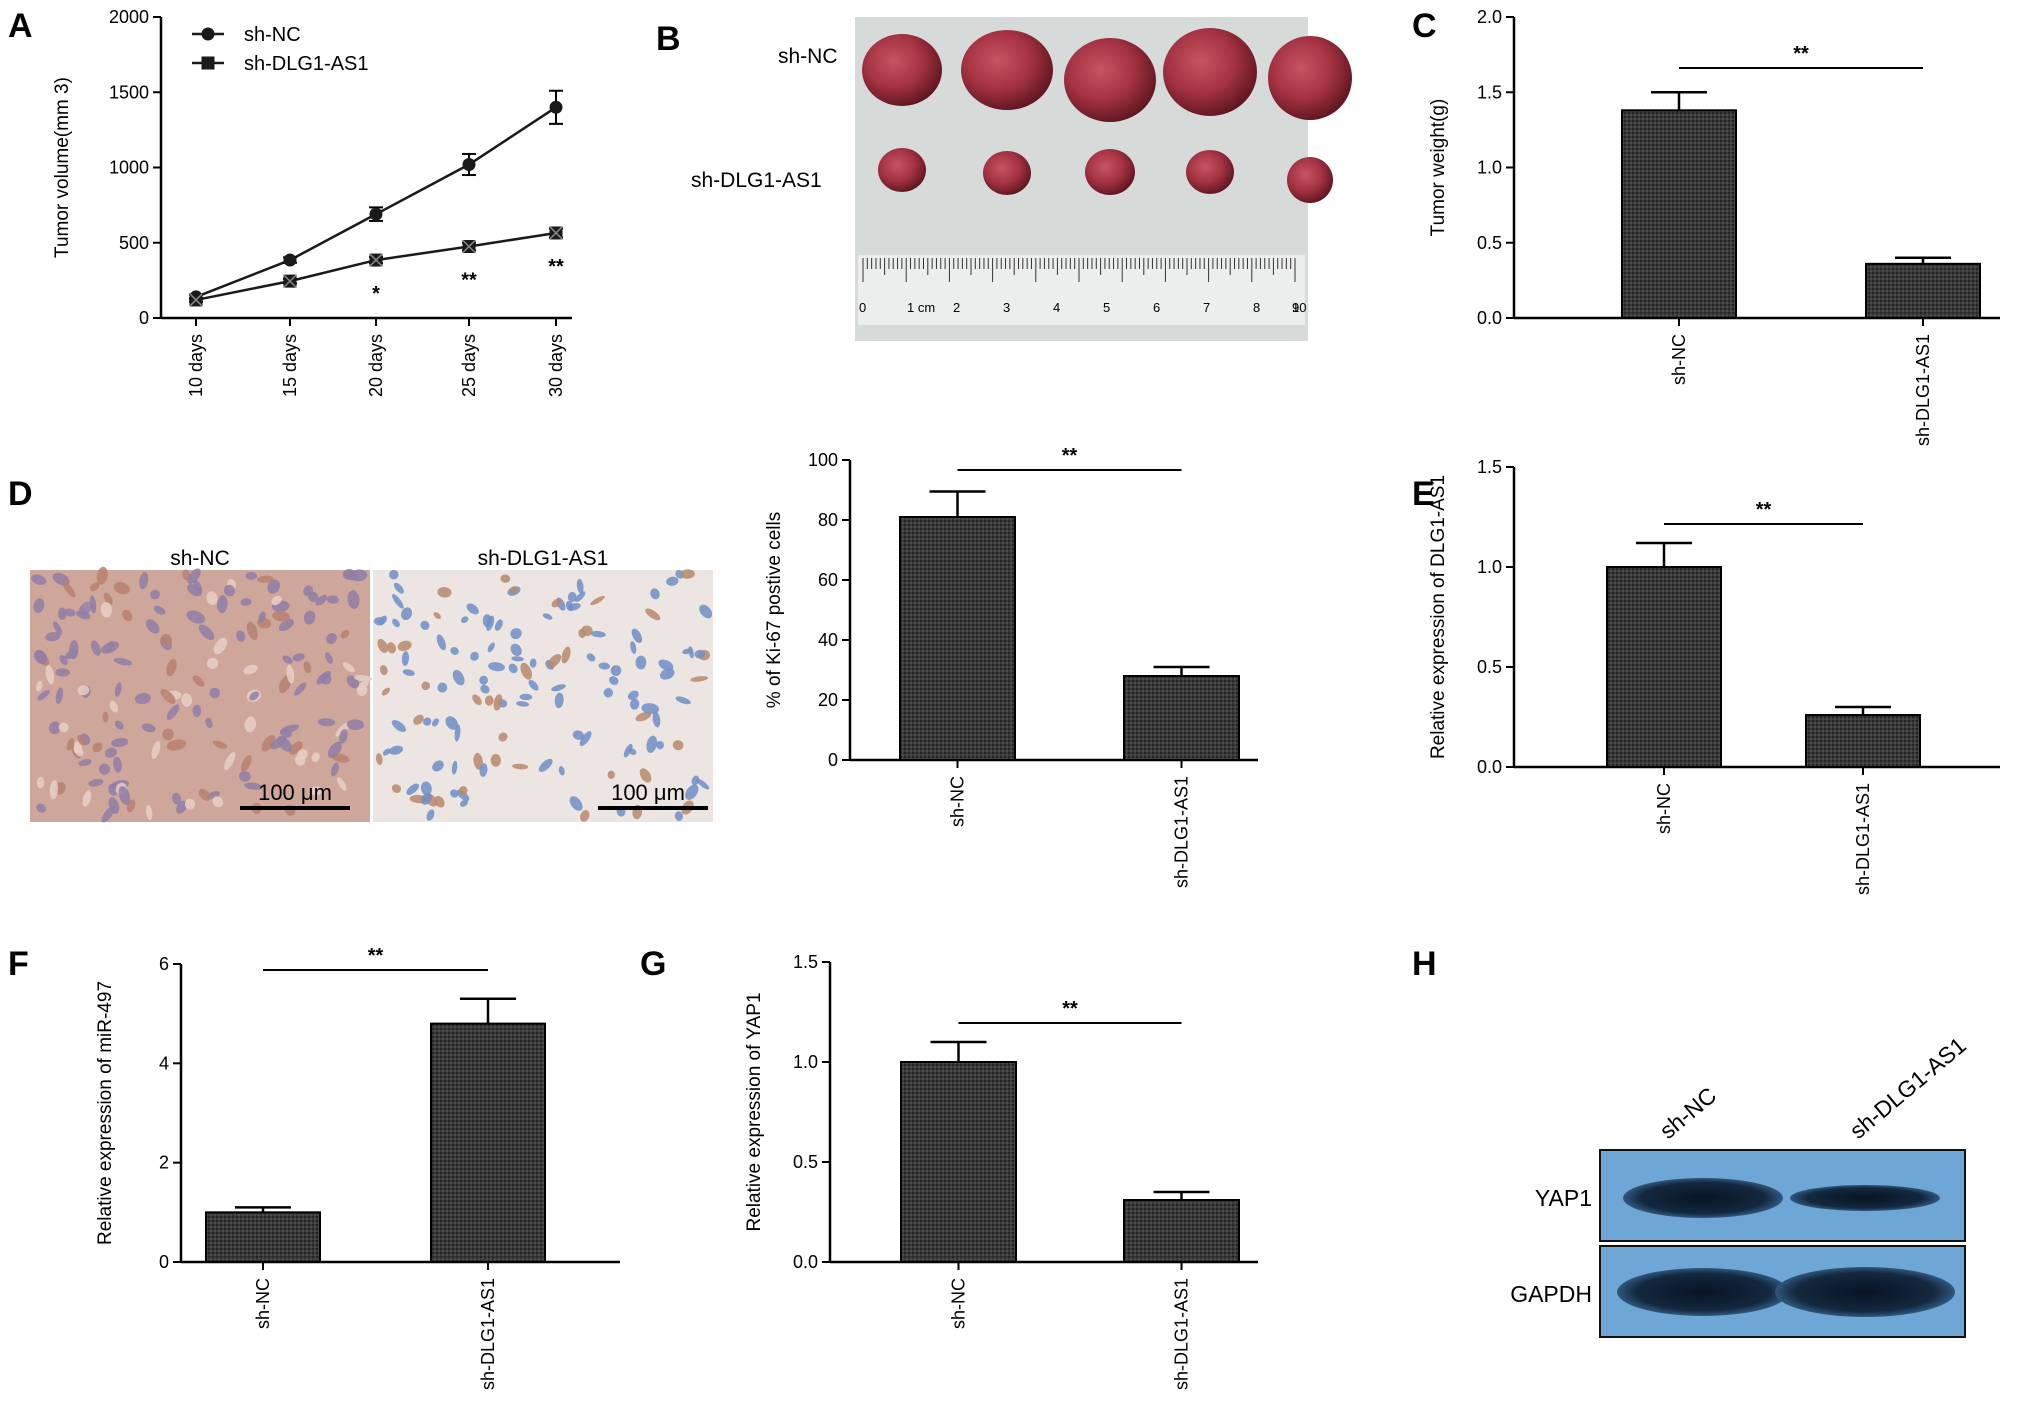 The height and width of the screenshot is (1424, 2020). Describe the element at coordinates (774, 610) in the screenshot. I see `y-axis-title: % of Ki-67 postive cells` at that location.